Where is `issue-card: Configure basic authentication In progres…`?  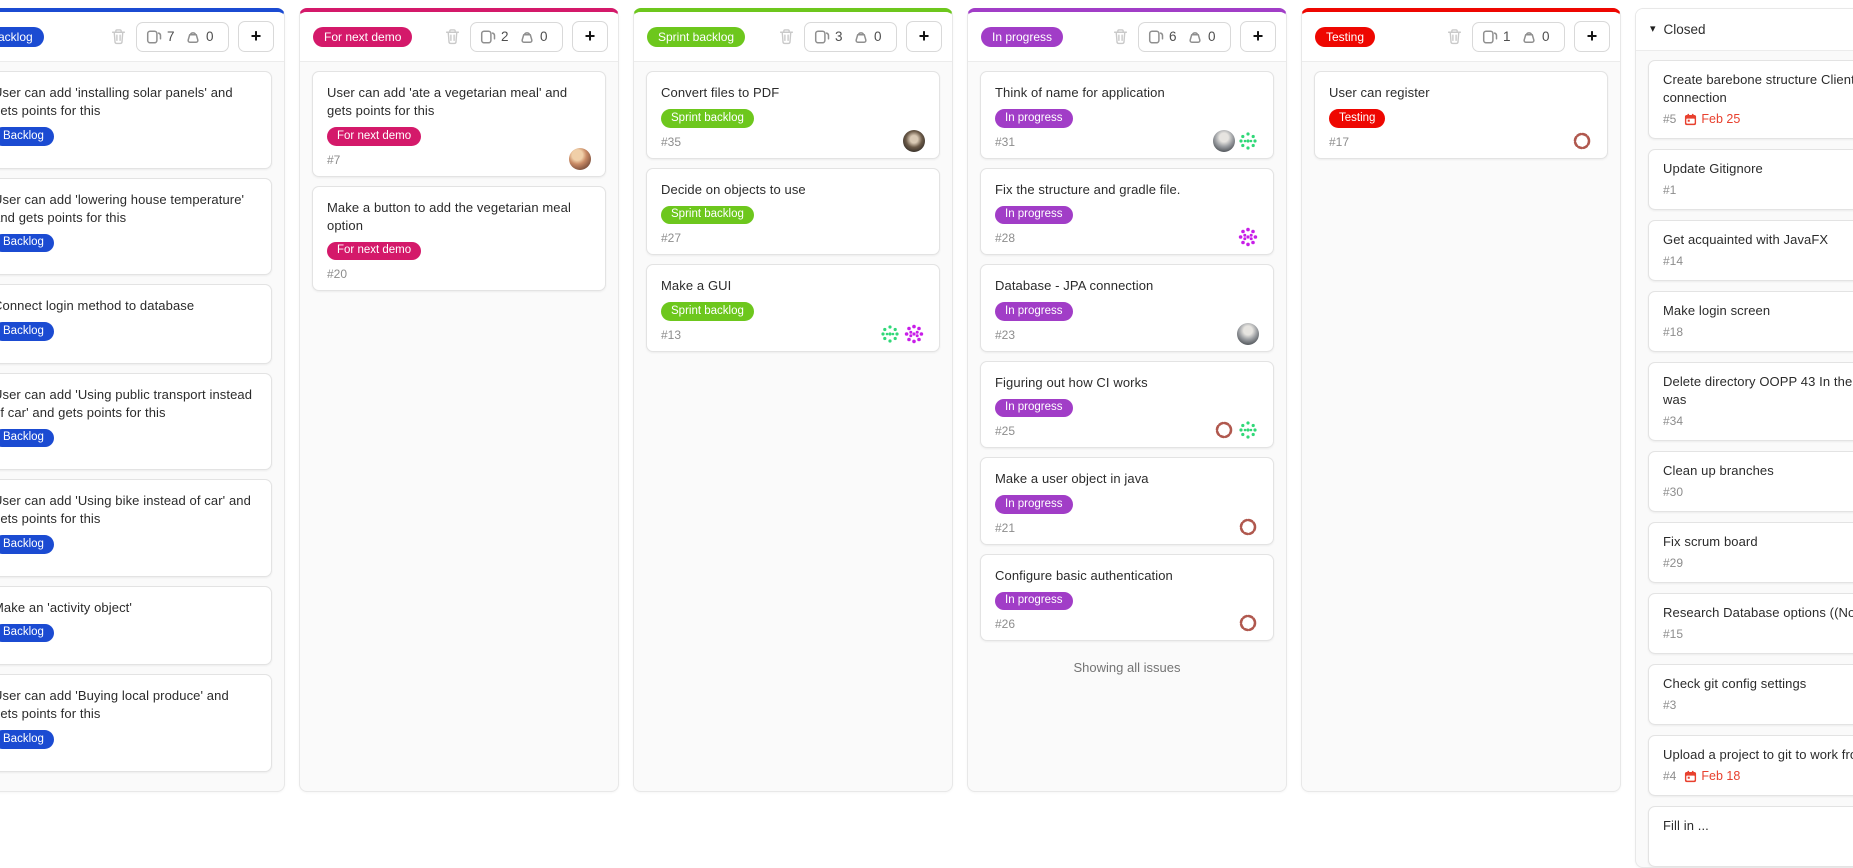
issue-card: Configure basic authentication In progres… is located at coordinates (1127, 597).